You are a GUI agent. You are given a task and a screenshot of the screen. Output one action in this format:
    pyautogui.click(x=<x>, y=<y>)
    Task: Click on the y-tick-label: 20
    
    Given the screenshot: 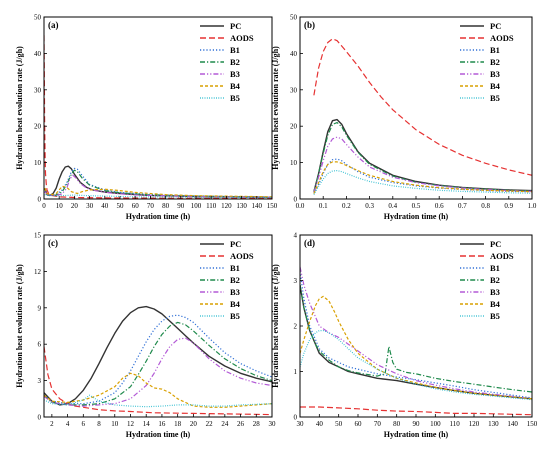 What is the action you would take?
    pyautogui.click(x=38, y=127)
    